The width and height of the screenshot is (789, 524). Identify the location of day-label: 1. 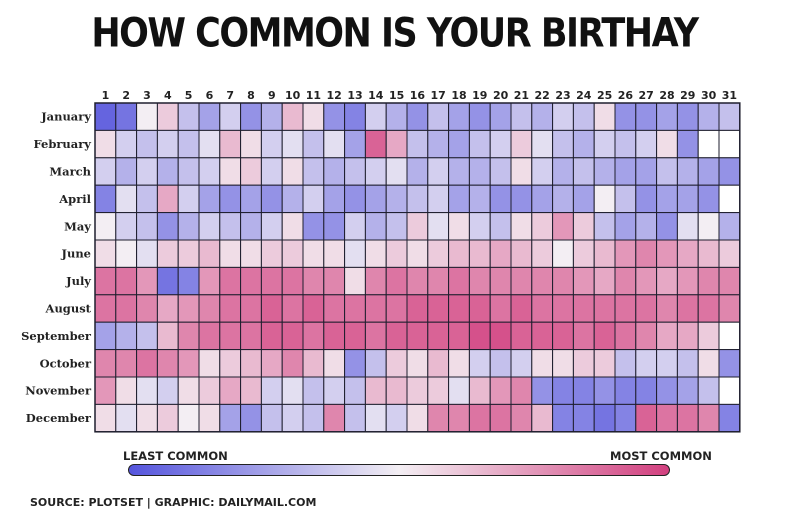
(106, 95).